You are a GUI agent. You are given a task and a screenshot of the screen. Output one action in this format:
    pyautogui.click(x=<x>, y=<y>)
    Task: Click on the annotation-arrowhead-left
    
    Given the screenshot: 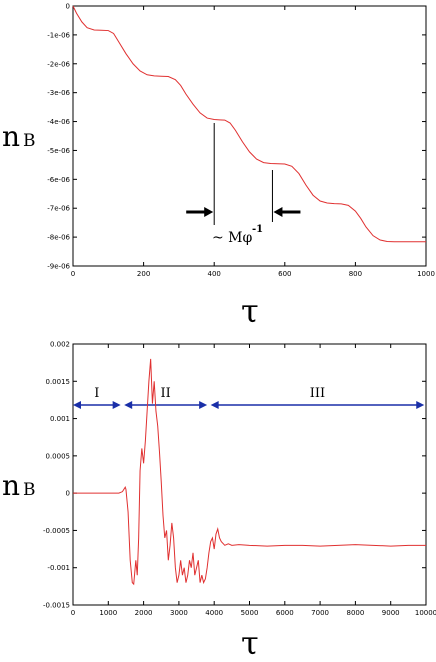 What is the action you would take?
    pyautogui.click(x=209, y=212)
    